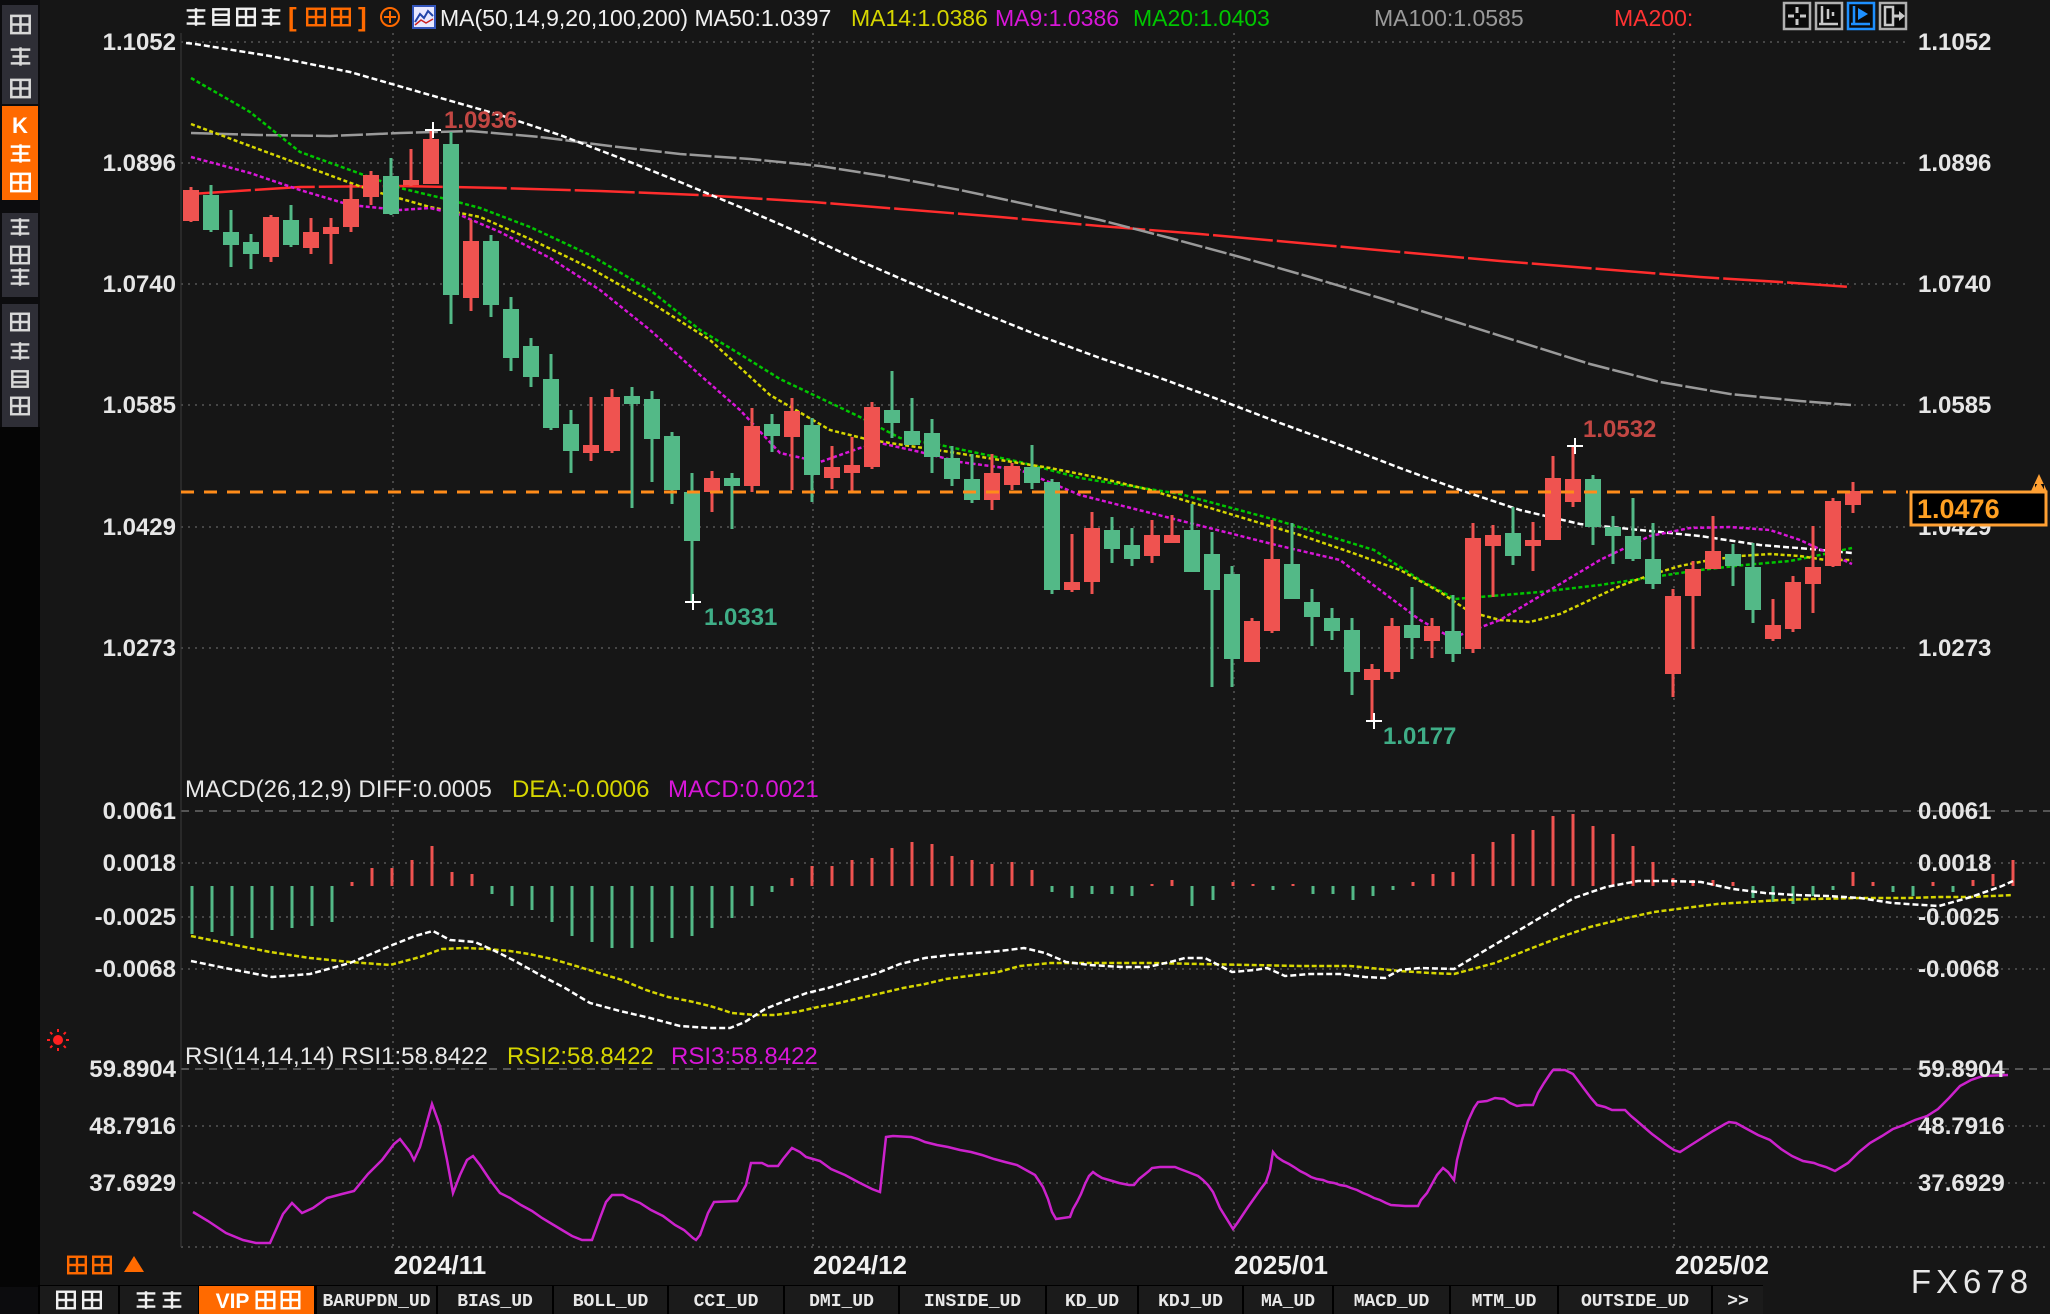 The height and width of the screenshot is (1314, 2050). Describe the element at coordinates (841, 1302) in the screenshot. I see `svg-text: DMI_UD` at that location.